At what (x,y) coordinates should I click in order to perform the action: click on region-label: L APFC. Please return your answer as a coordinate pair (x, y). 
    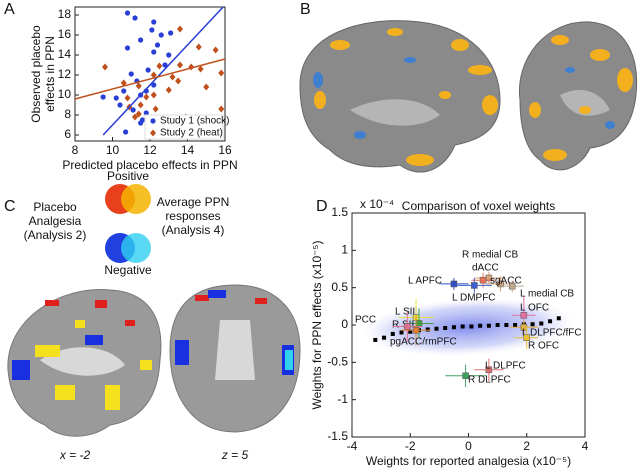
    Looking at the image, I should click on (425, 281).